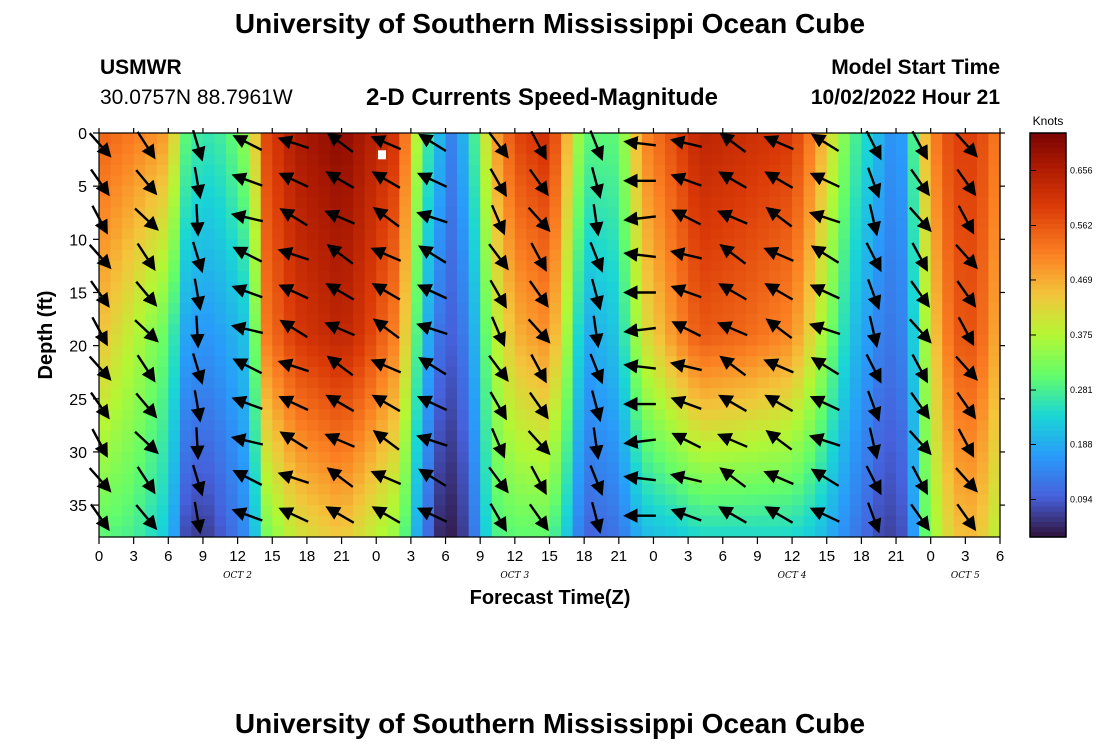 The width and height of the screenshot is (1100, 750). I want to click on y-tick-label: 5, so click(82, 187).